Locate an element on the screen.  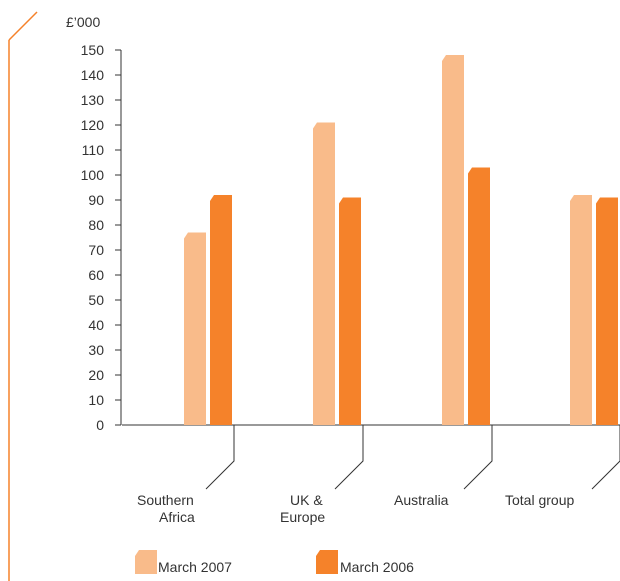
category-label-line: UK & is located at coordinates (306, 500).